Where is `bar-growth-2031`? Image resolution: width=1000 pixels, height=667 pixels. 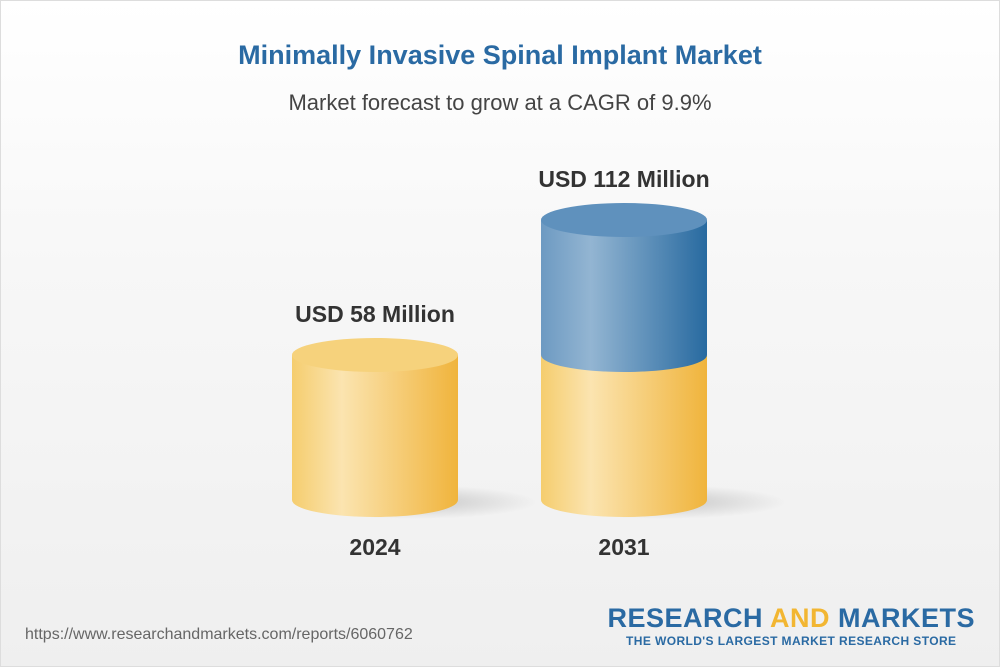
bar-growth-2031 is located at coordinates (624, 296).